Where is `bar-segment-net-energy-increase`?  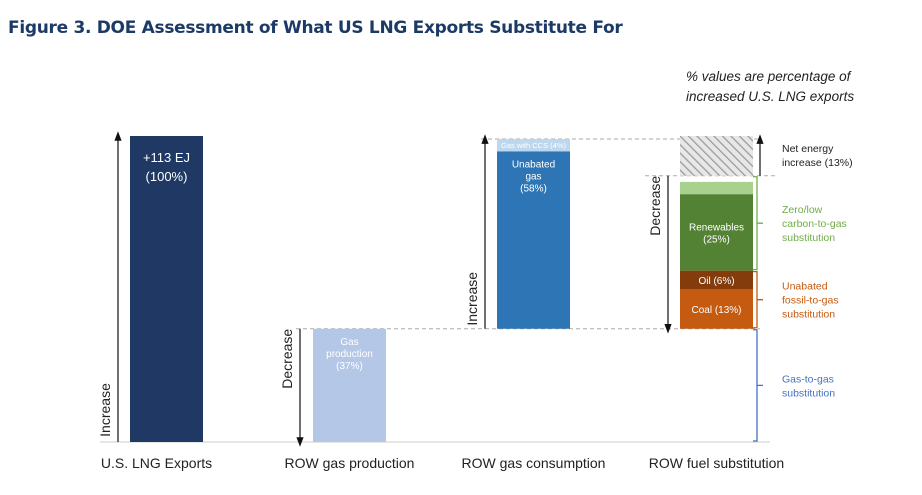 bar-segment-net-energy-increase is located at coordinates (716, 156).